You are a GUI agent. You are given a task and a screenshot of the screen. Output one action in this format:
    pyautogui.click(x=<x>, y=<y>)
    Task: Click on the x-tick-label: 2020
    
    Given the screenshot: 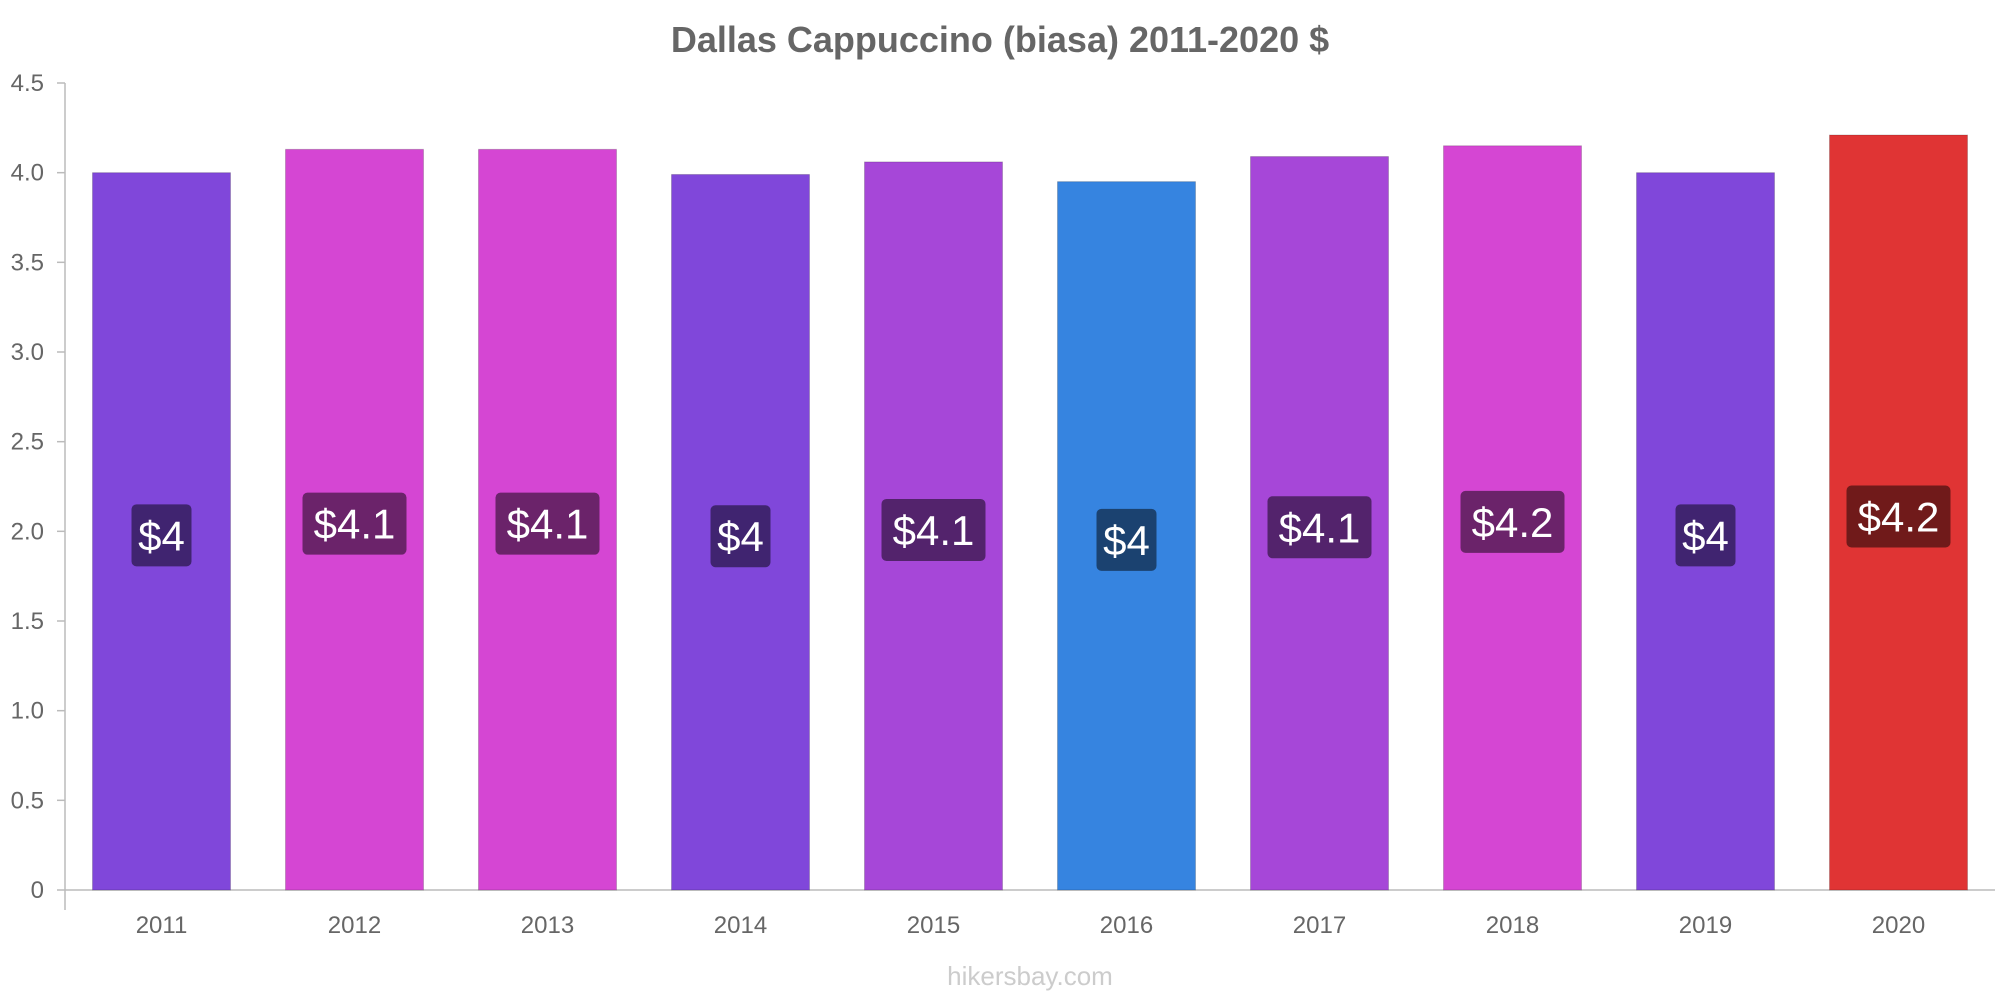 What is the action you would take?
    pyautogui.click(x=1898, y=925)
    